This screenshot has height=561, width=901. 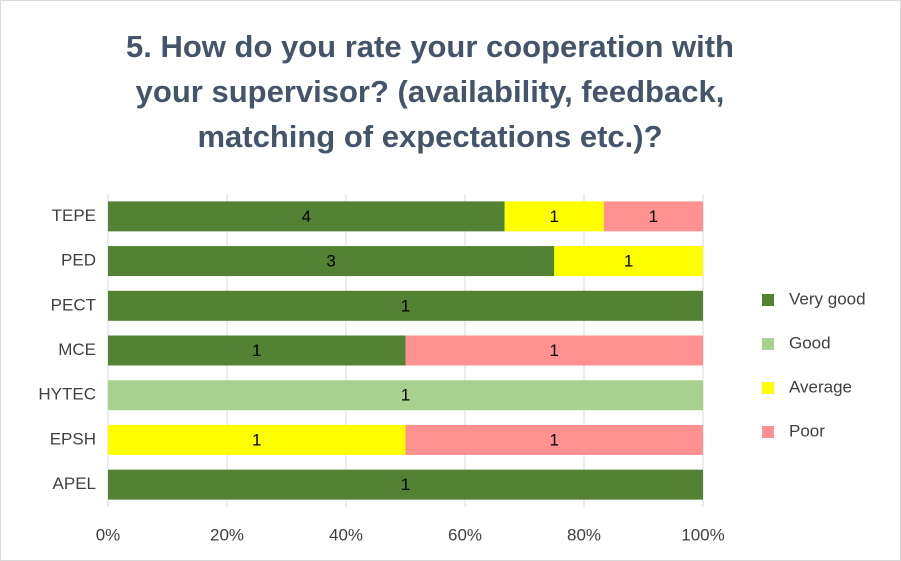 I want to click on y-tick-label: APEL, so click(x=74, y=483).